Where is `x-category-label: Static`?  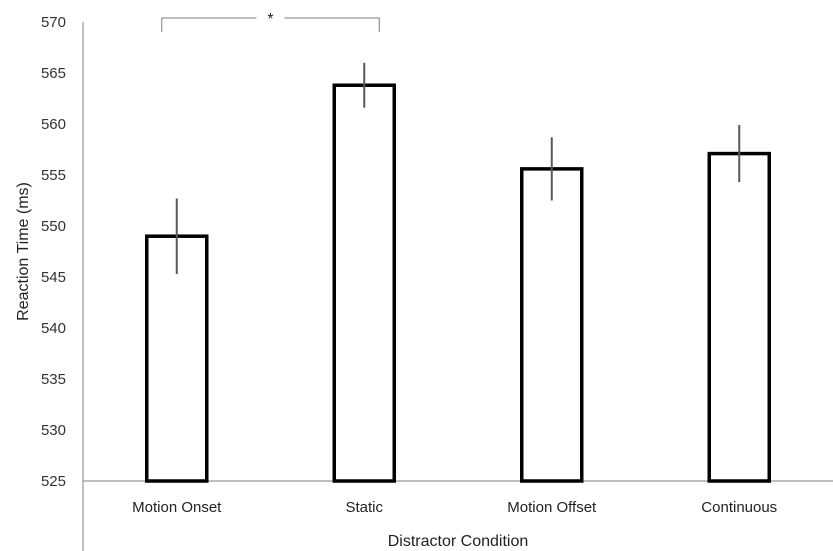 x-category-label: Static is located at coordinates (364, 507).